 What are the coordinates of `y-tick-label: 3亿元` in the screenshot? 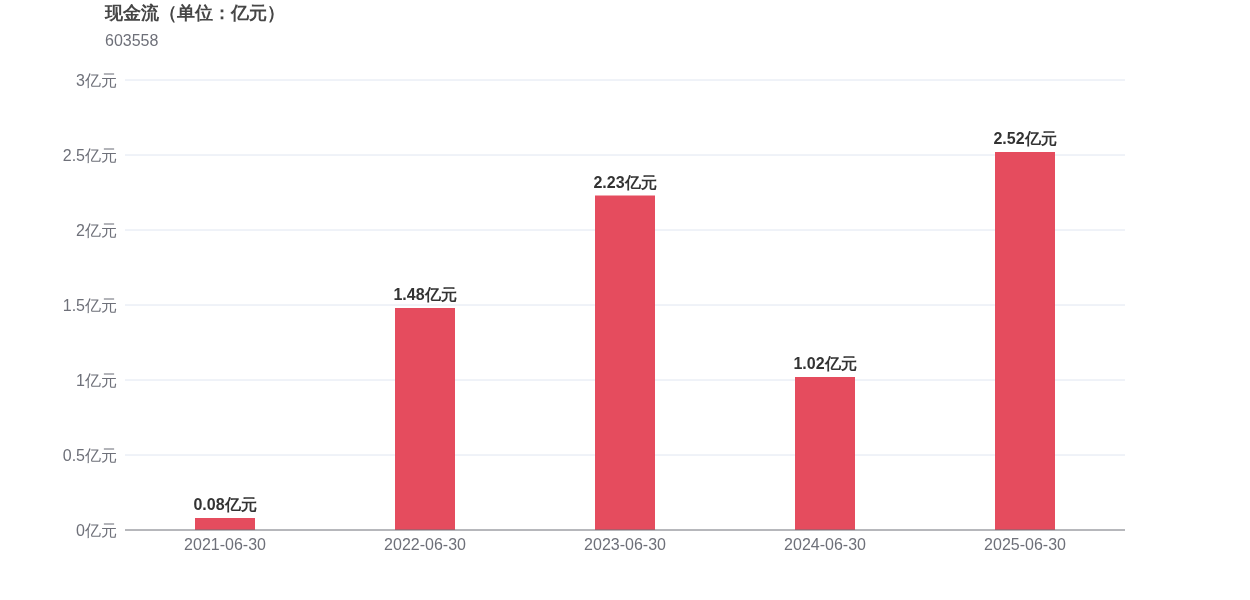 It's located at (96, 80).